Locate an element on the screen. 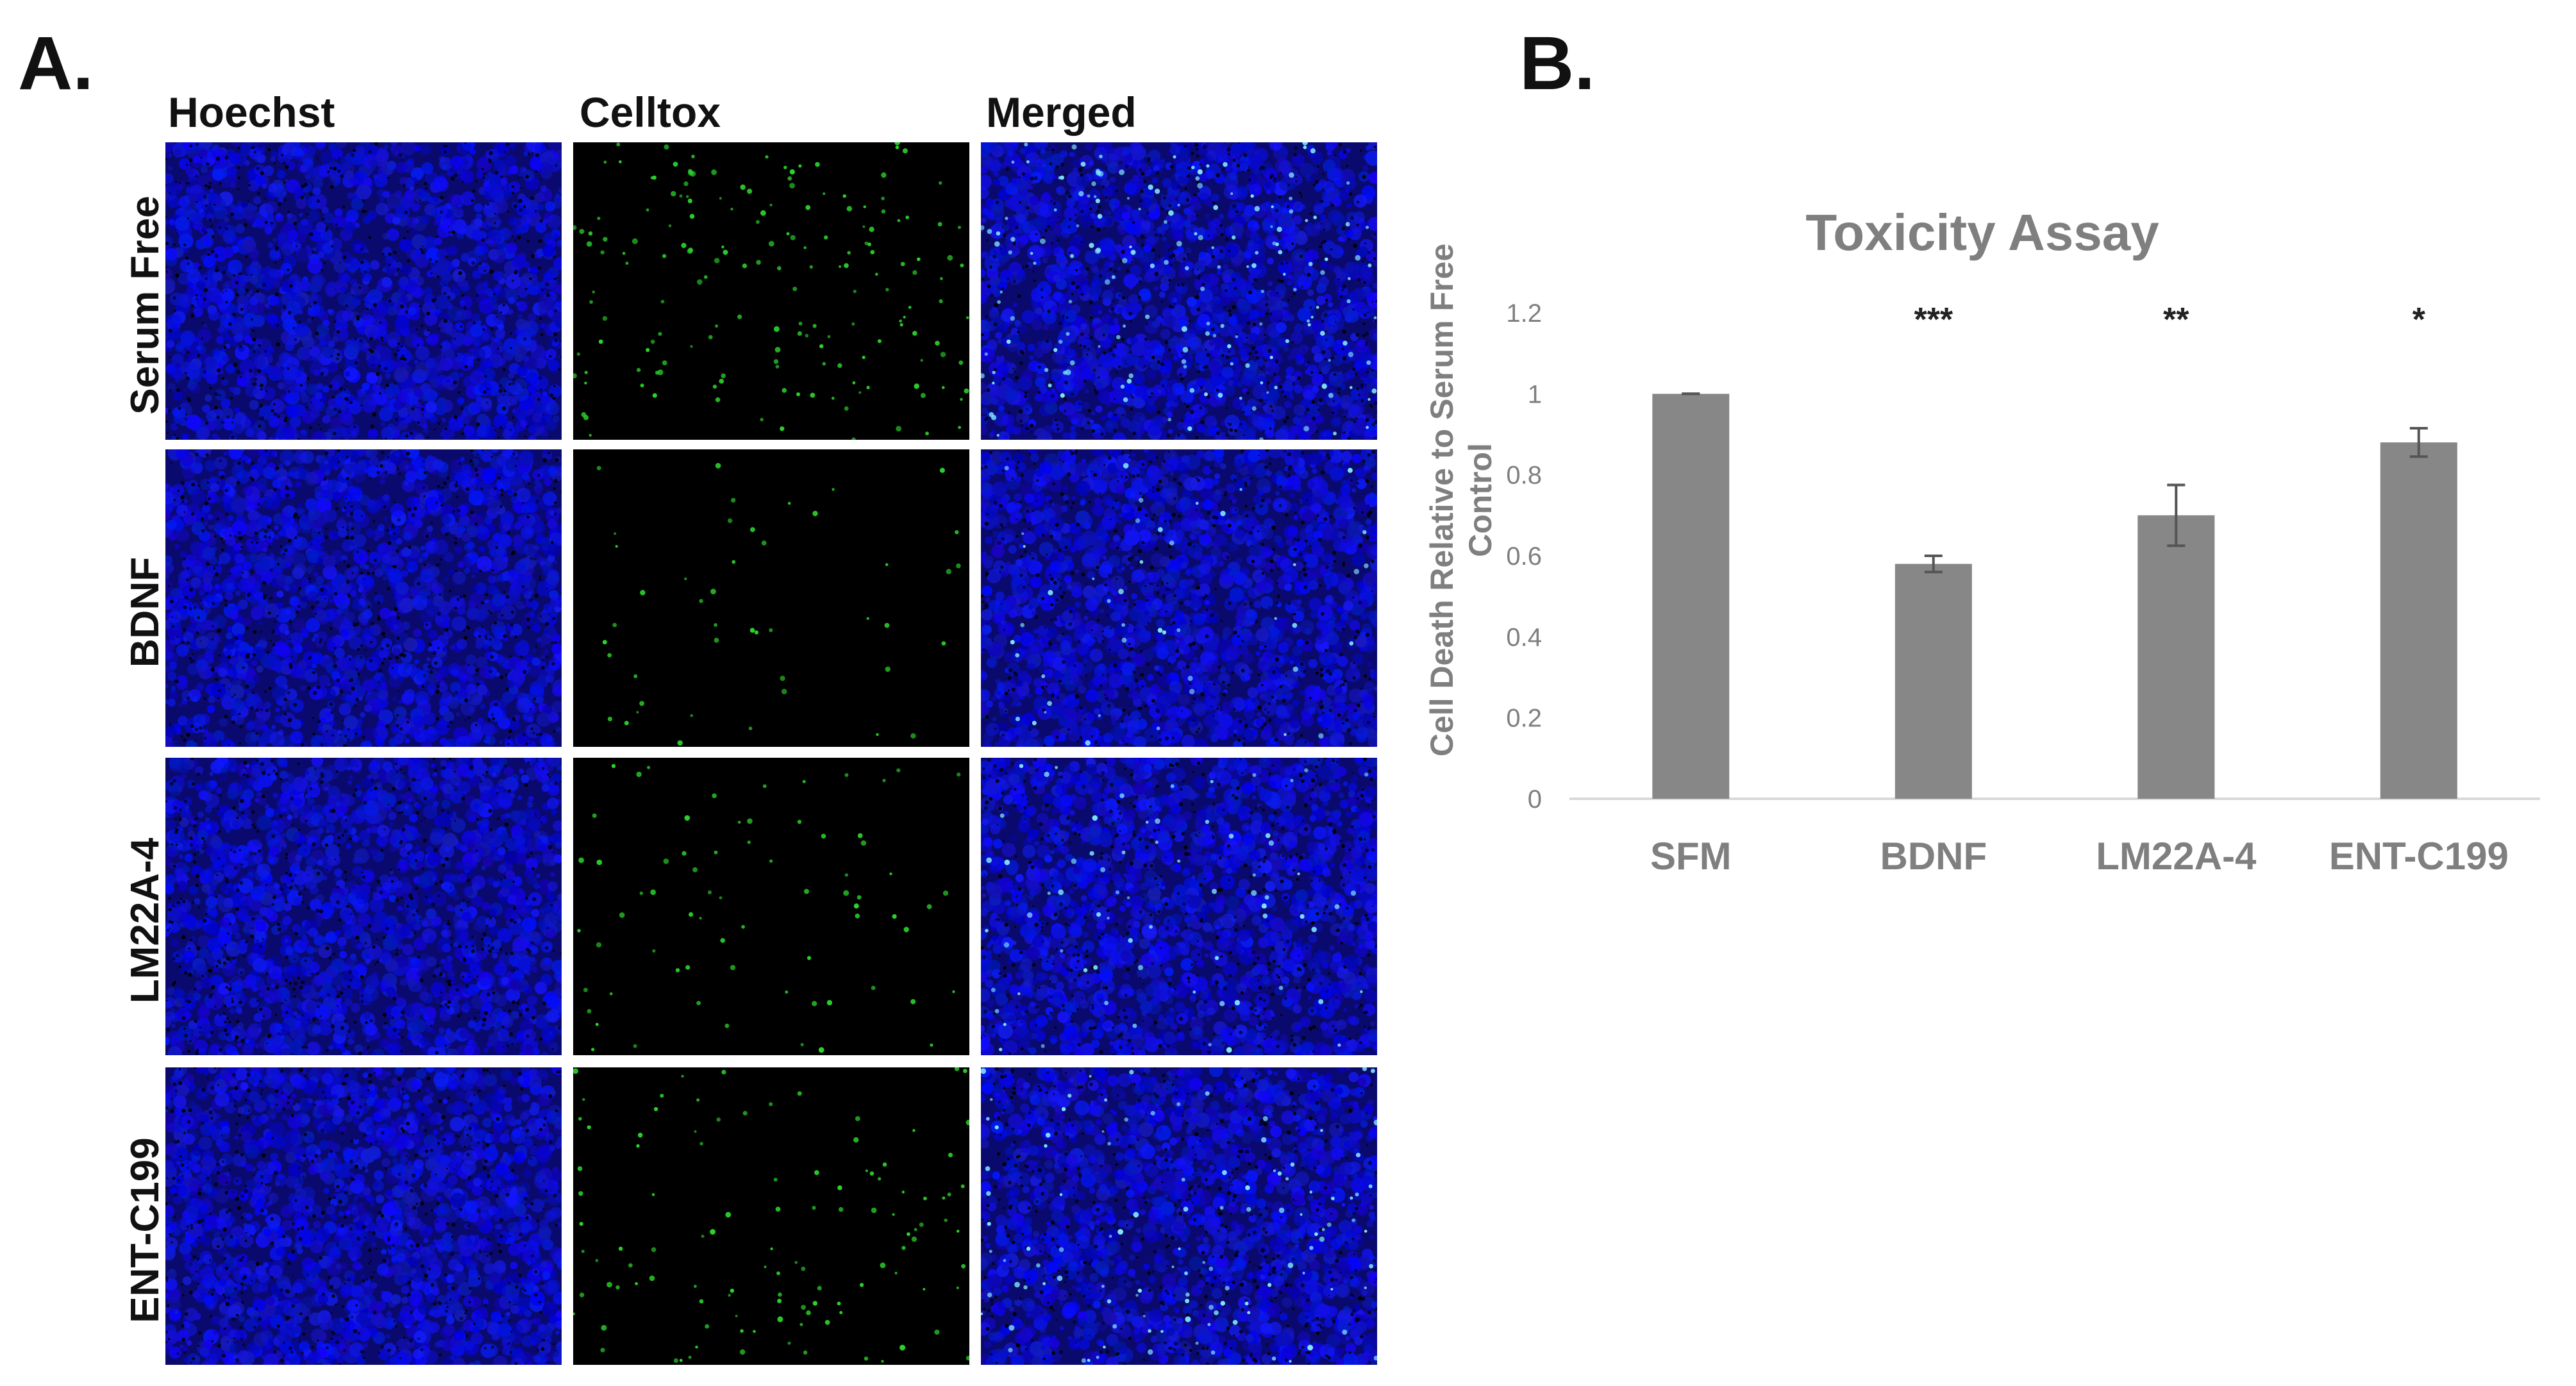  row-label-ent-c199: ENT-C199 is located at coordinates (145, 1230).